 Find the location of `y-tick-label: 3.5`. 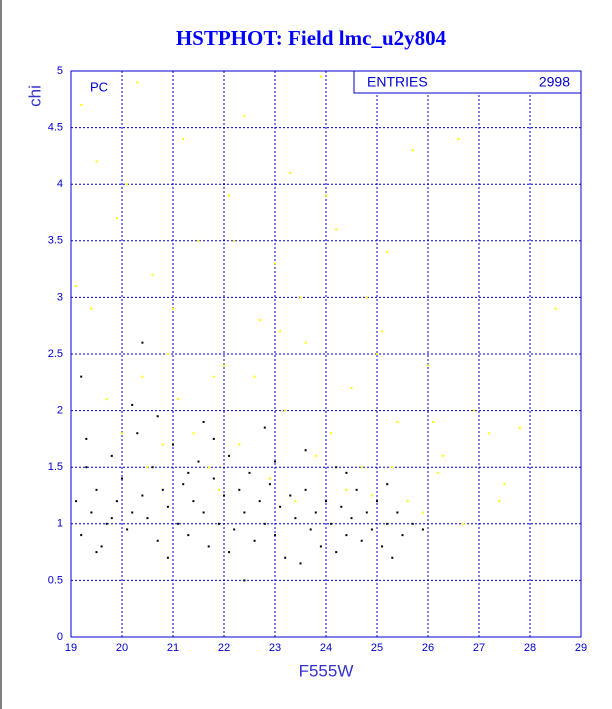

y-tick-label: 3.5 is located at coordinates (55, 241).